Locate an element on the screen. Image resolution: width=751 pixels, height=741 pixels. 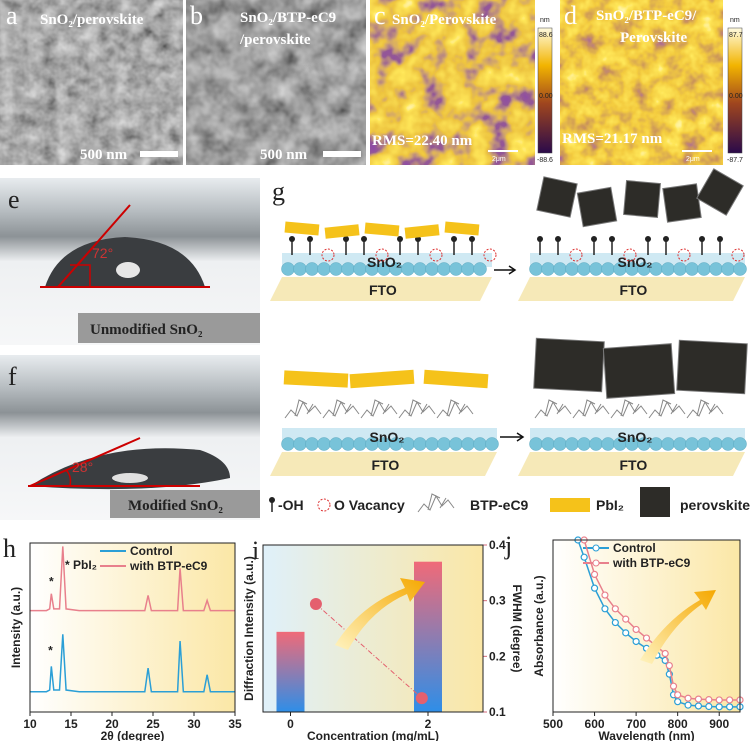
panel-title: Perovskite is located at coordinates (654, 38).